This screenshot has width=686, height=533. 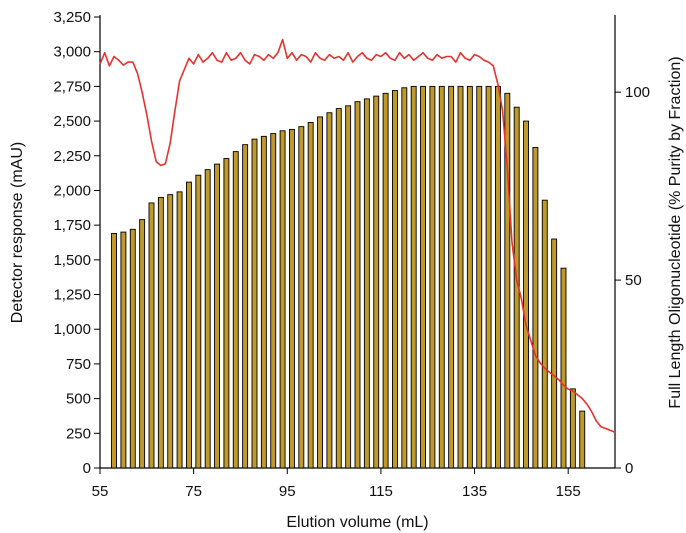 What do you see at coordinates (193, 491) in the screenshot?
I see `x-tick-label: 75` at bounding box center [193, 491].